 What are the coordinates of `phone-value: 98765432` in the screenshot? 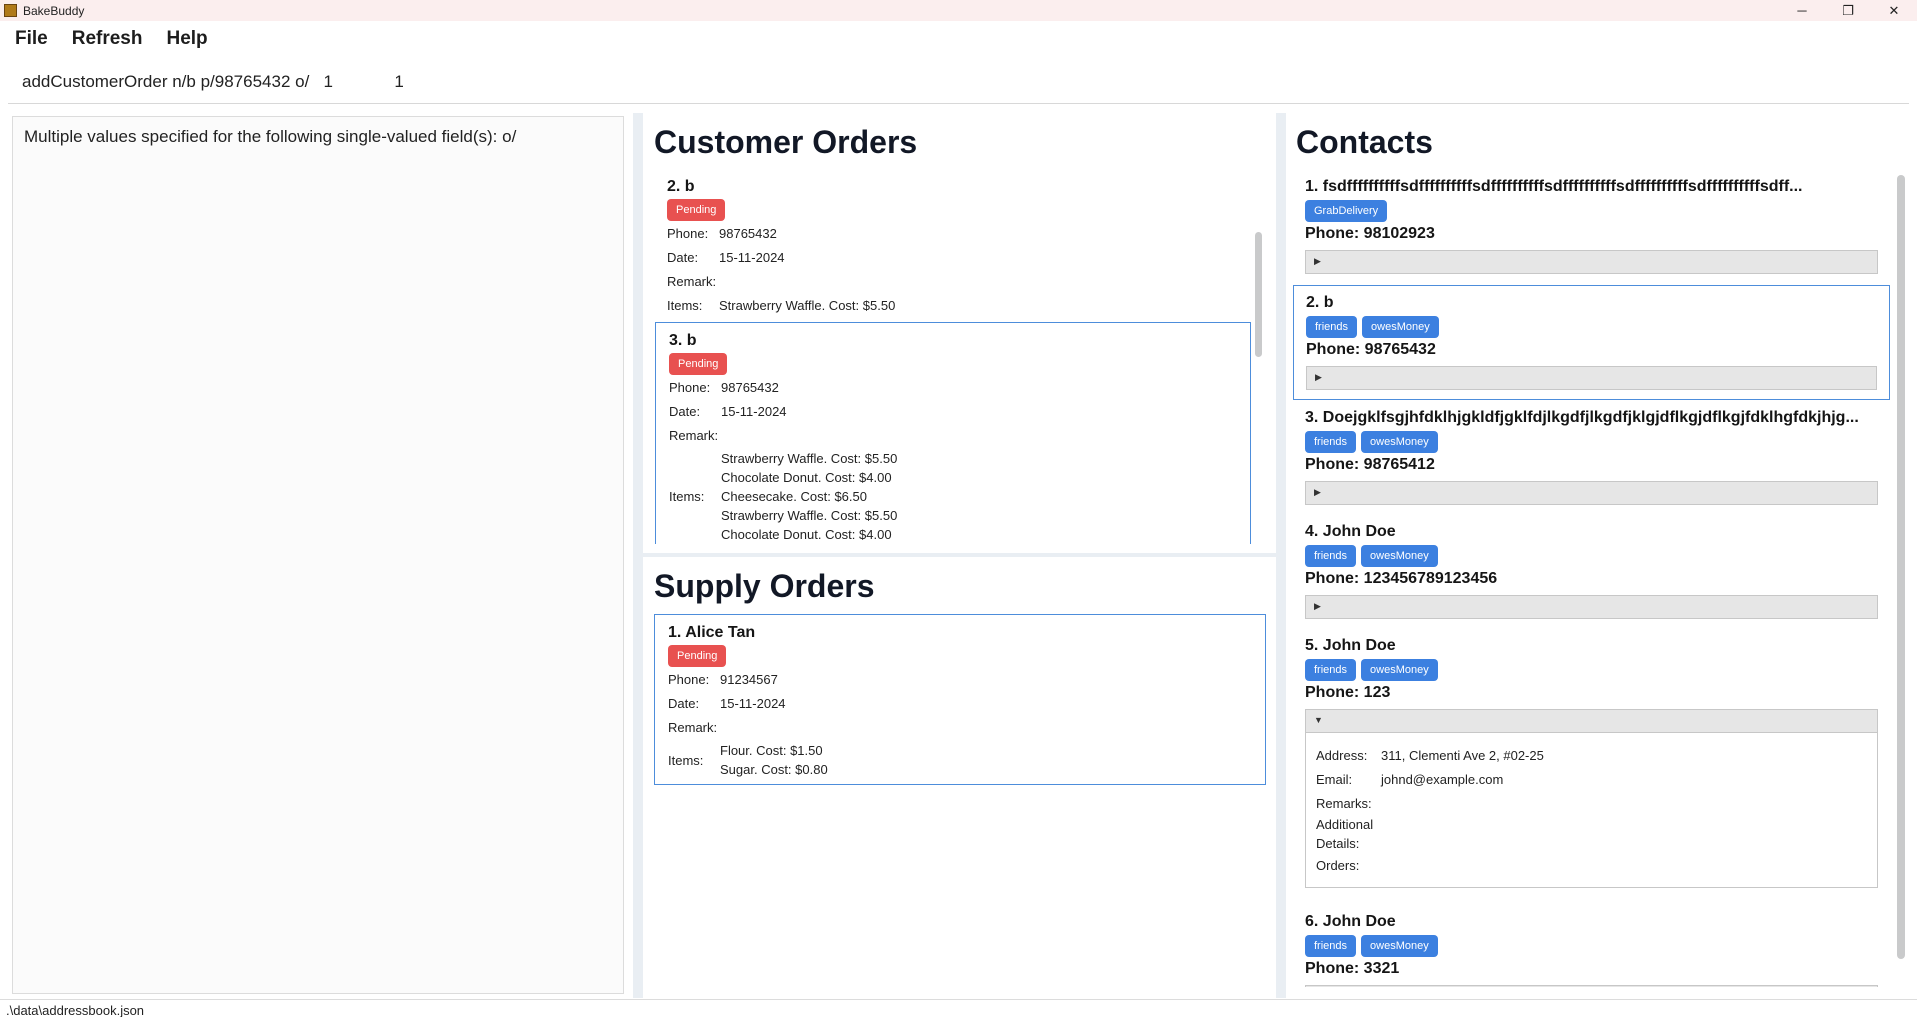 It's located at (748, 233).